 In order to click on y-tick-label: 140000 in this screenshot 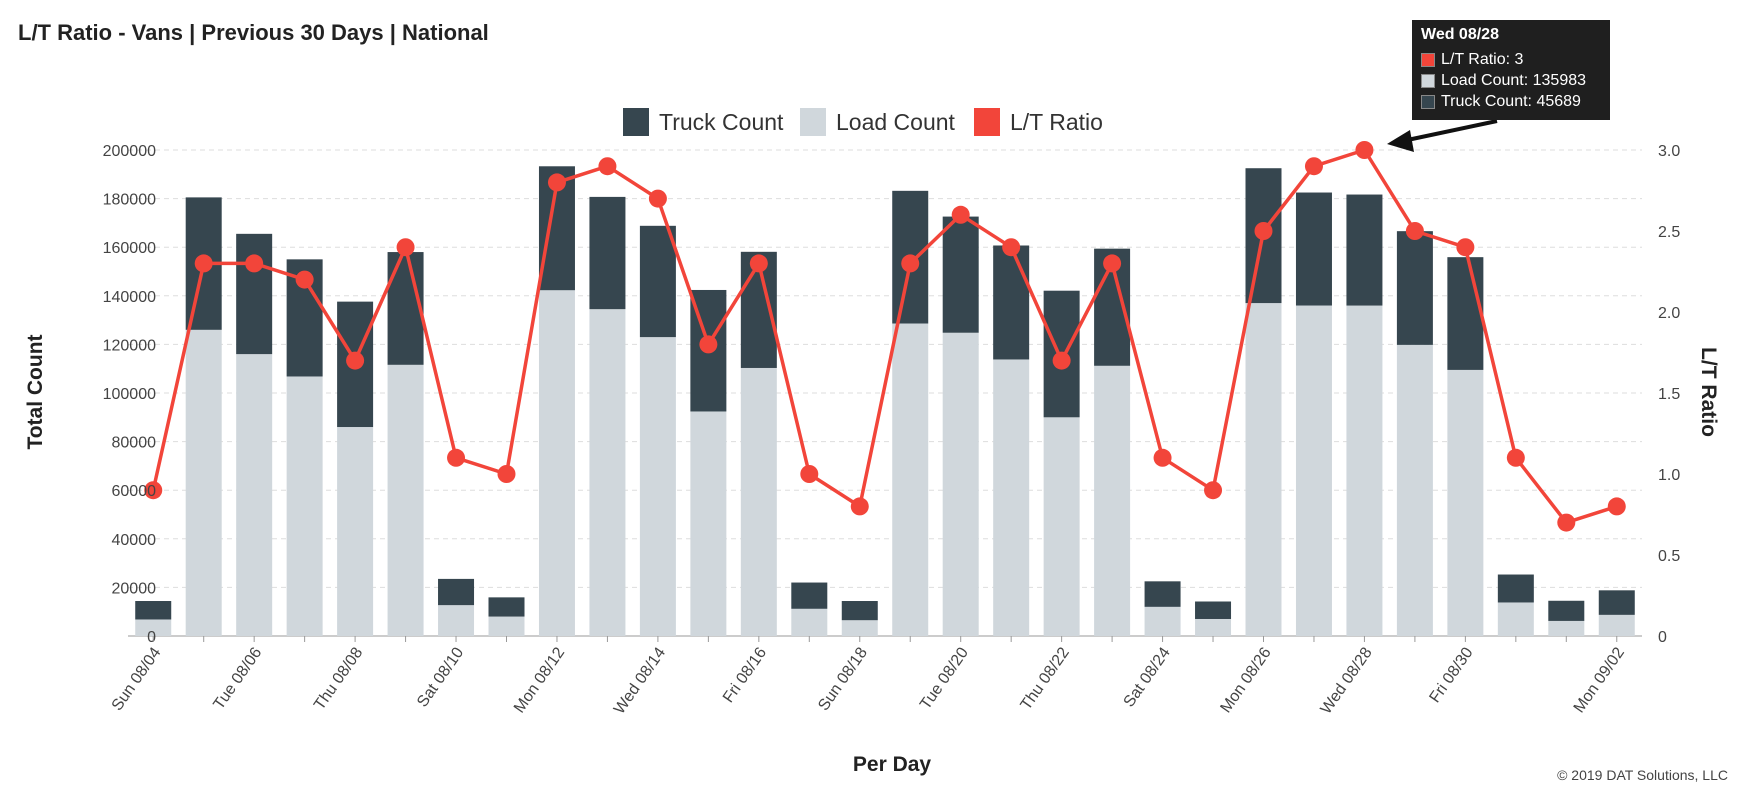, I will do `click(129, 297)`.